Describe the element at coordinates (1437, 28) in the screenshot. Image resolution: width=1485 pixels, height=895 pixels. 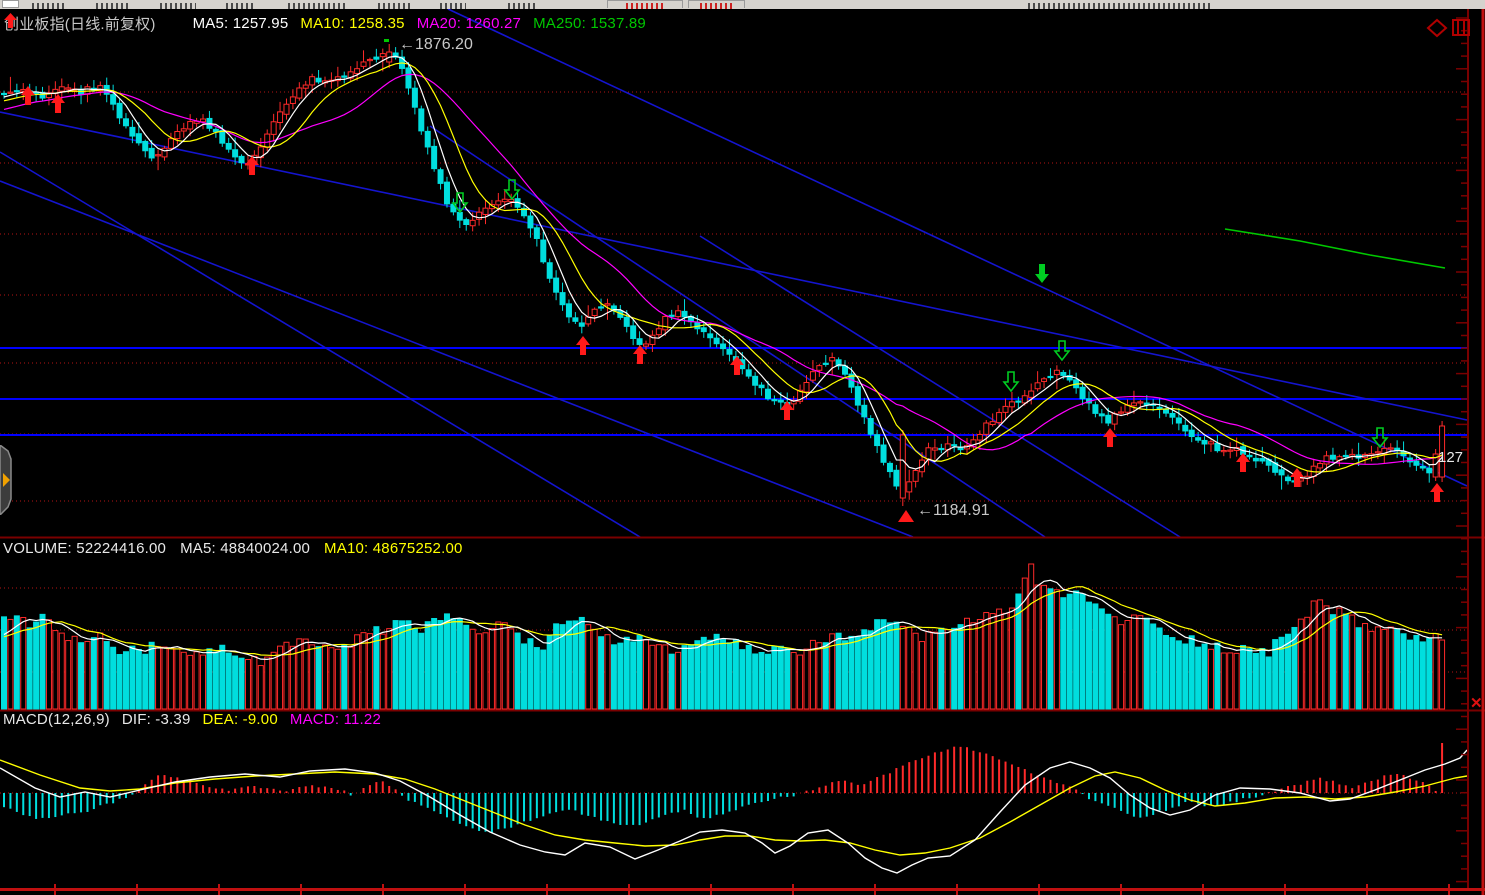
I see `diamond-icon` at that location.